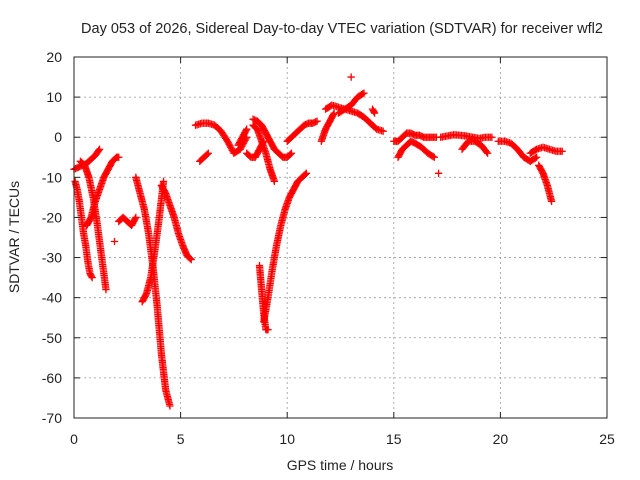  I want to click on x-axis-label: GPS time / hours, so click(340, 465).